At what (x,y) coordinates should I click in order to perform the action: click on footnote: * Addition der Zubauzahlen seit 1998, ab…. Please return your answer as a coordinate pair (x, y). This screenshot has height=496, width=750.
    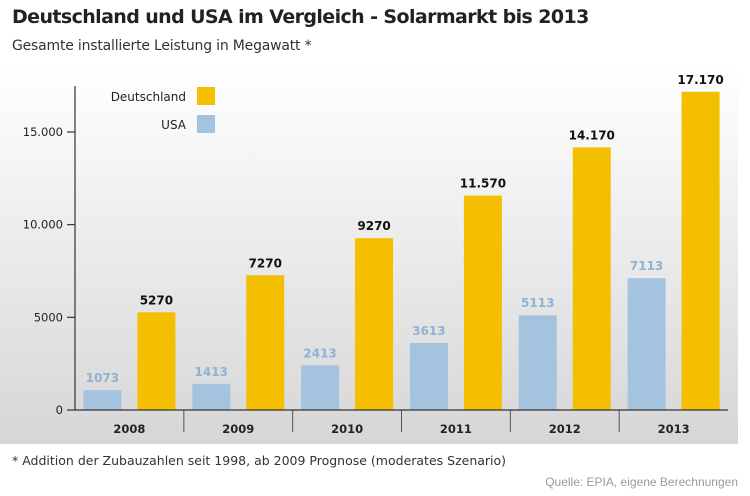
    Looking at the image, I should click on (259, 460).